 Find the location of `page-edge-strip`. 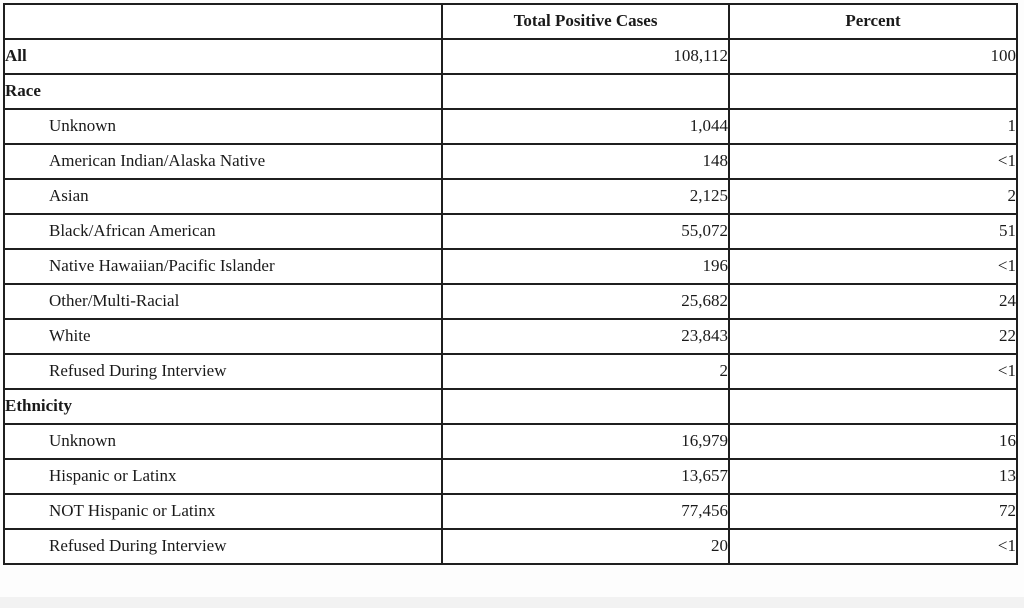

page-edge-strip is located at coordinates (512, 602).